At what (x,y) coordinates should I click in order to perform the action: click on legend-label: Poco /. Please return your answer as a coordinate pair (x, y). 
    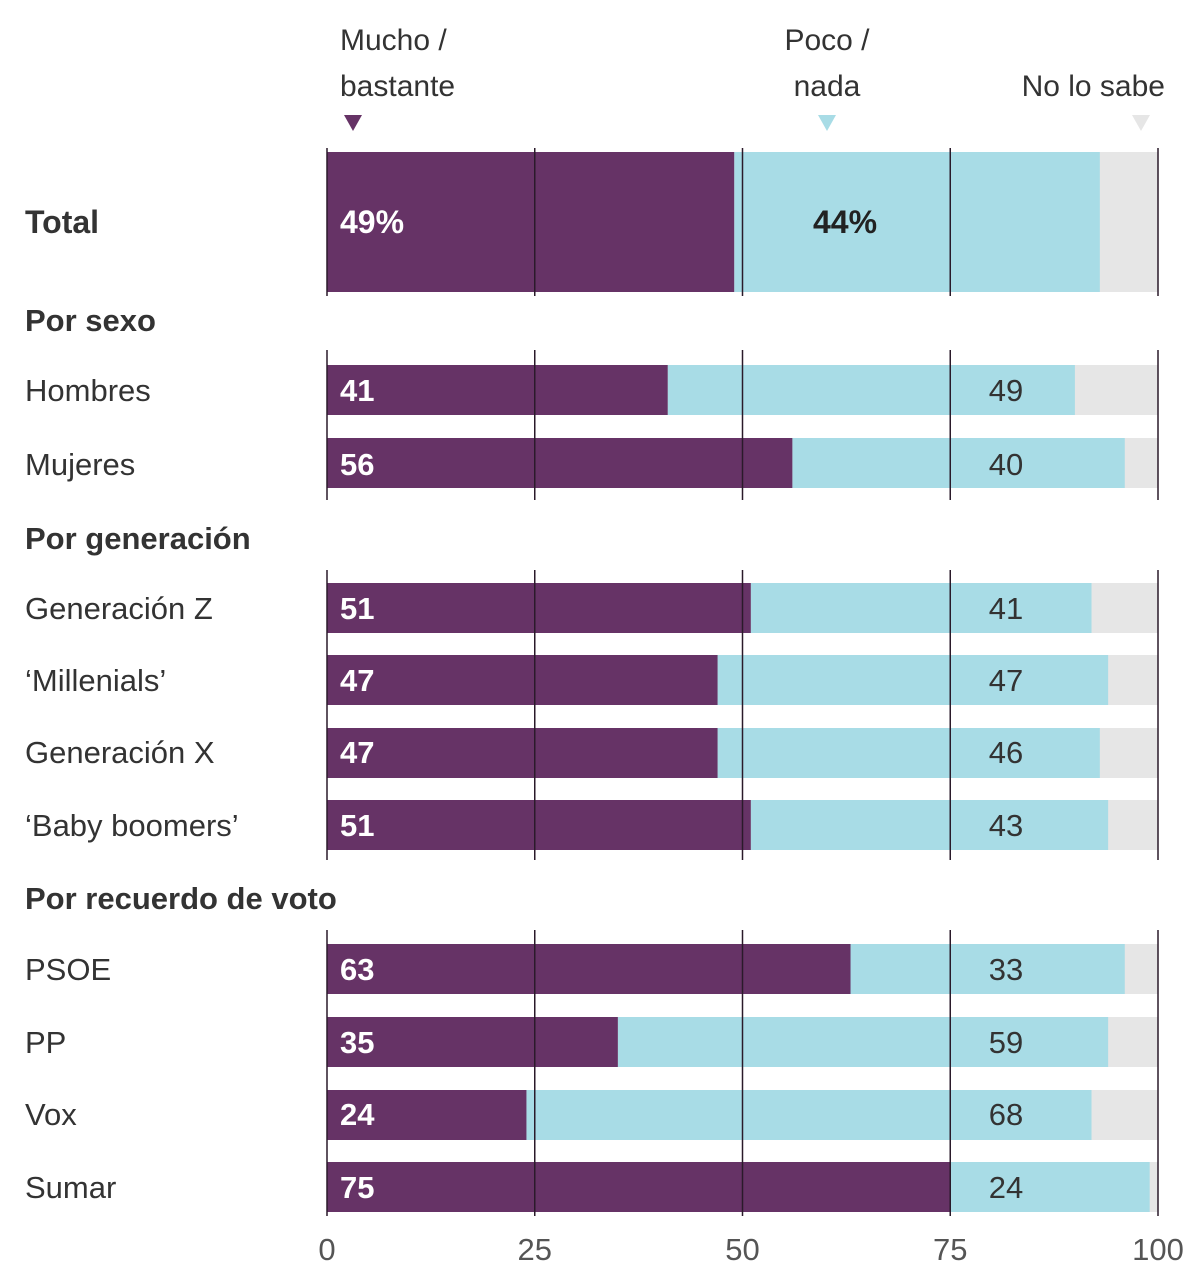
    Looking at the image, I should click on (827, 40).